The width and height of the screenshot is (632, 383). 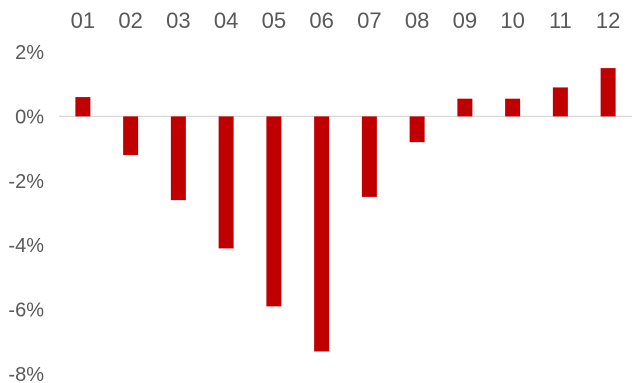 What do you see at coordinates (130, 20) in the screenshot?
I see `x-tick-label: 02` at bounding box center [130, 20].